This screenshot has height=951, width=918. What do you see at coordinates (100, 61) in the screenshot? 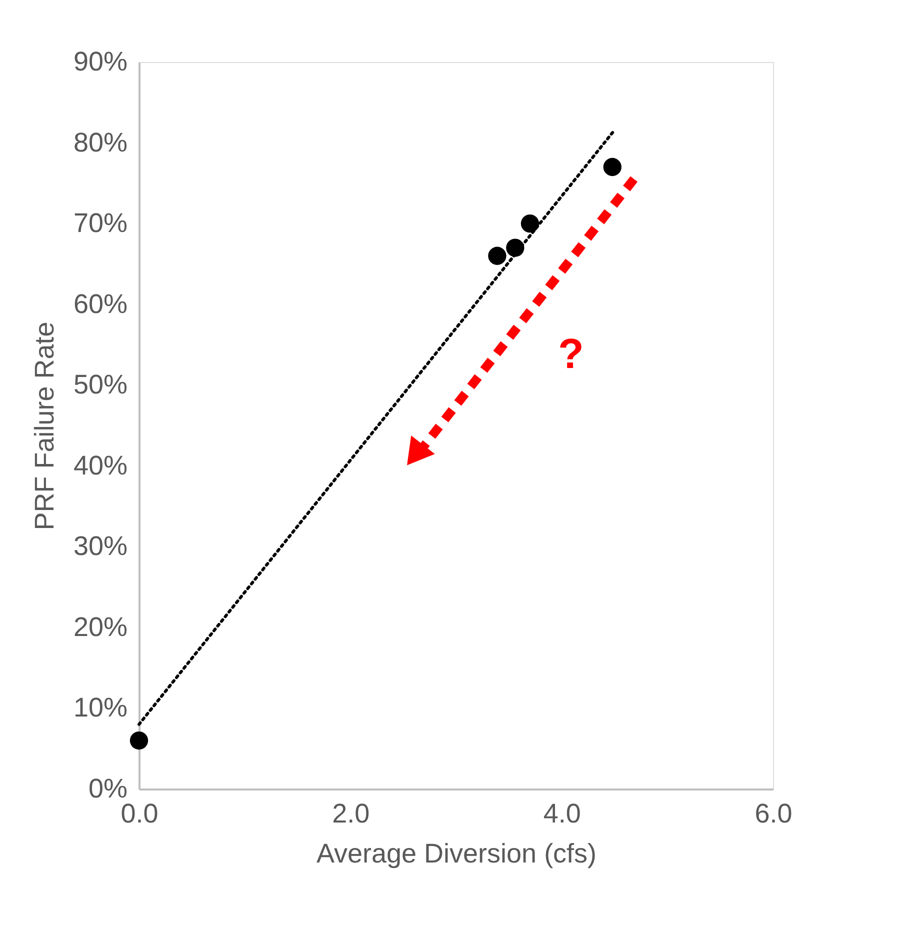
I see `y-tick-label: 90%` at bounding box center [100, 61].